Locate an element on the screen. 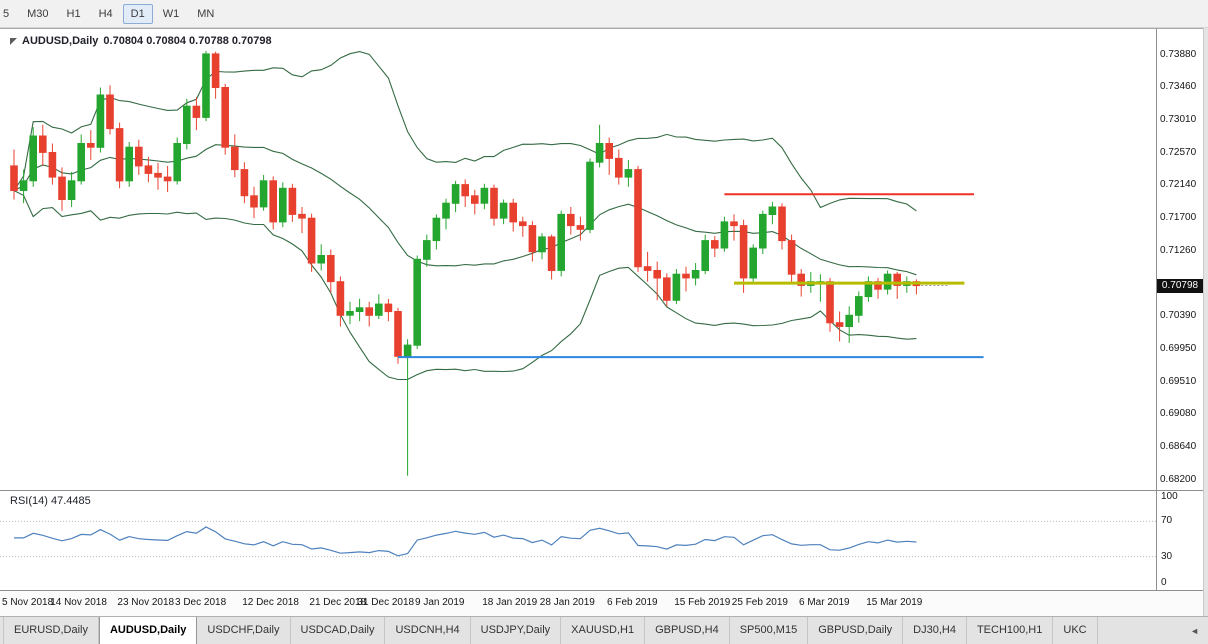 This screenshot has width=1208, height=644. tab-usdcad-daily: USDCAD,Daily is located at coordinates (338, 630).